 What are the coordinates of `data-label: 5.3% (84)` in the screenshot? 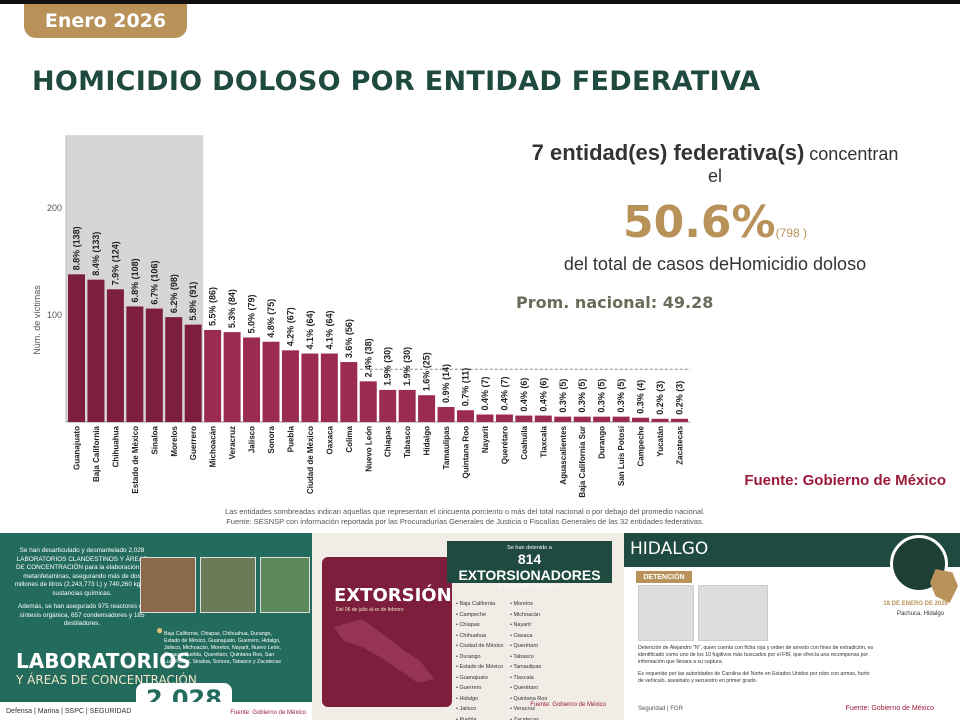 It's located at (232, 308).